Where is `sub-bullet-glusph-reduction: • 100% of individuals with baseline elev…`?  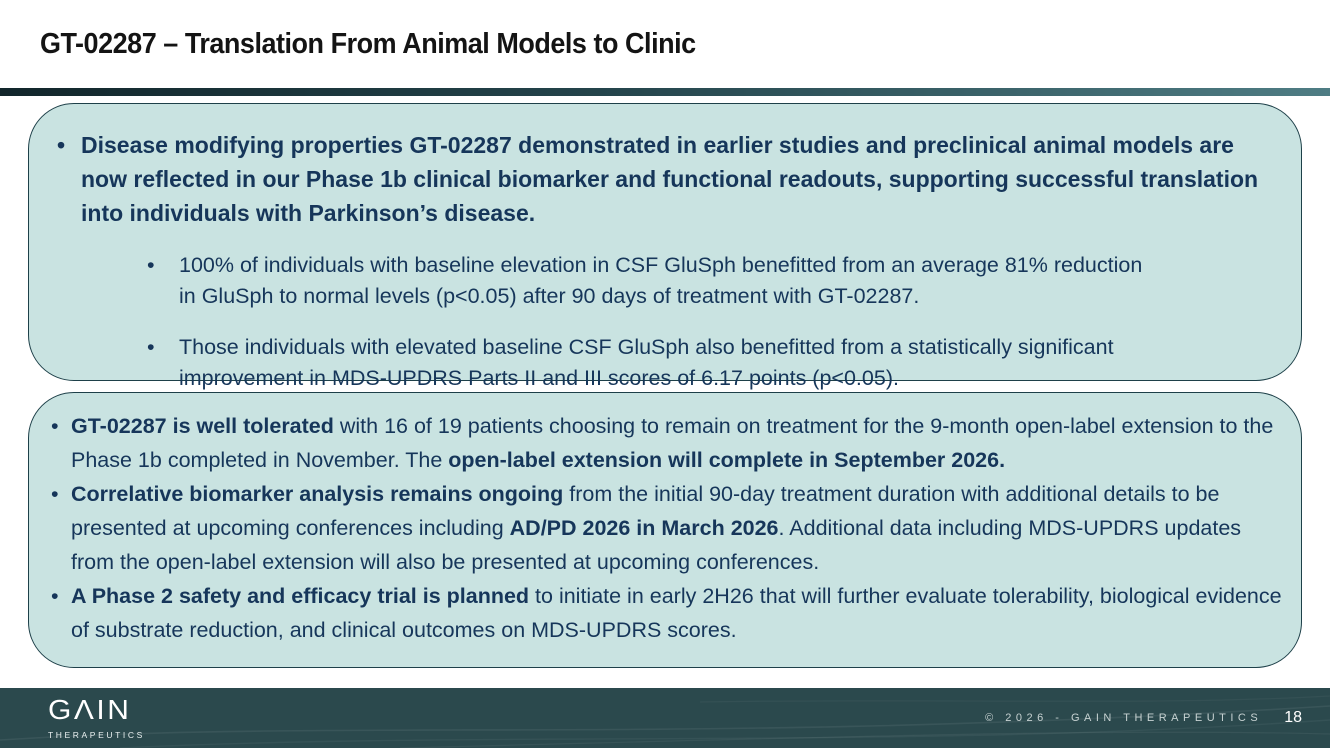
sub-bullet-glusph-reduction: • 100% of individuals with baseline elev… is located at coordinates (711, 281).